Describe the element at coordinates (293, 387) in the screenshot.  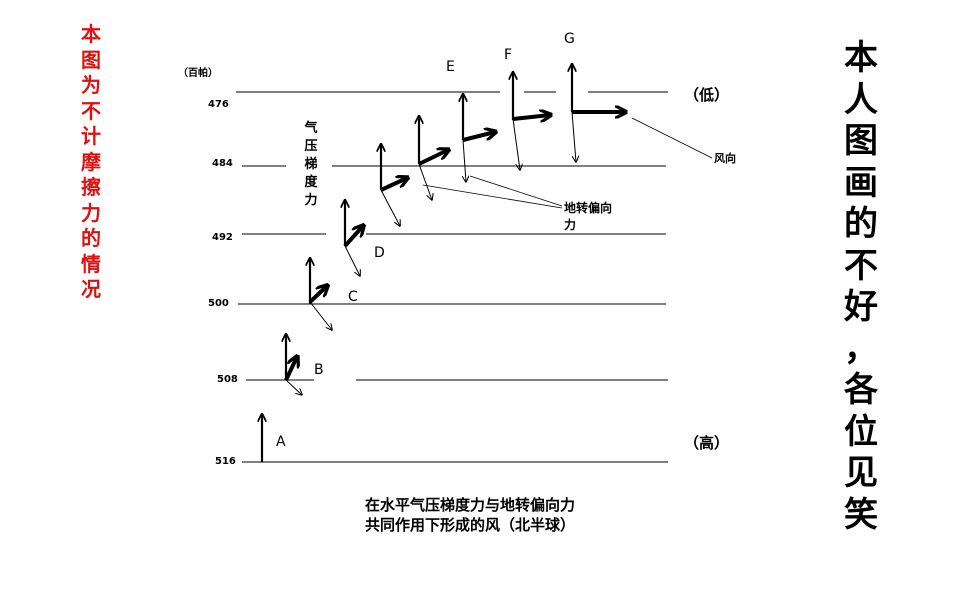
I see `coriolis-arrow-b` at that location.